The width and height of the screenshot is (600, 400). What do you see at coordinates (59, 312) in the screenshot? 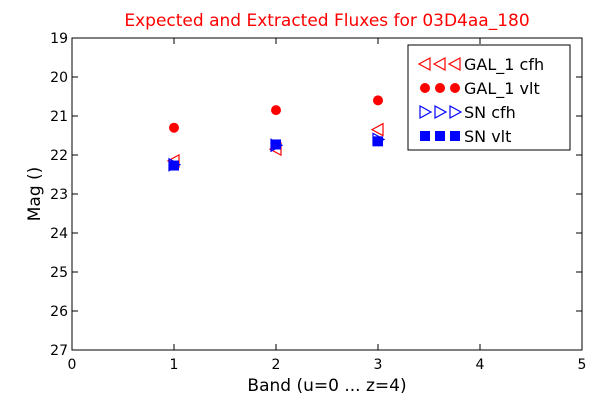
I see `y-tick-label: 26` at bounding box center [59, 312].